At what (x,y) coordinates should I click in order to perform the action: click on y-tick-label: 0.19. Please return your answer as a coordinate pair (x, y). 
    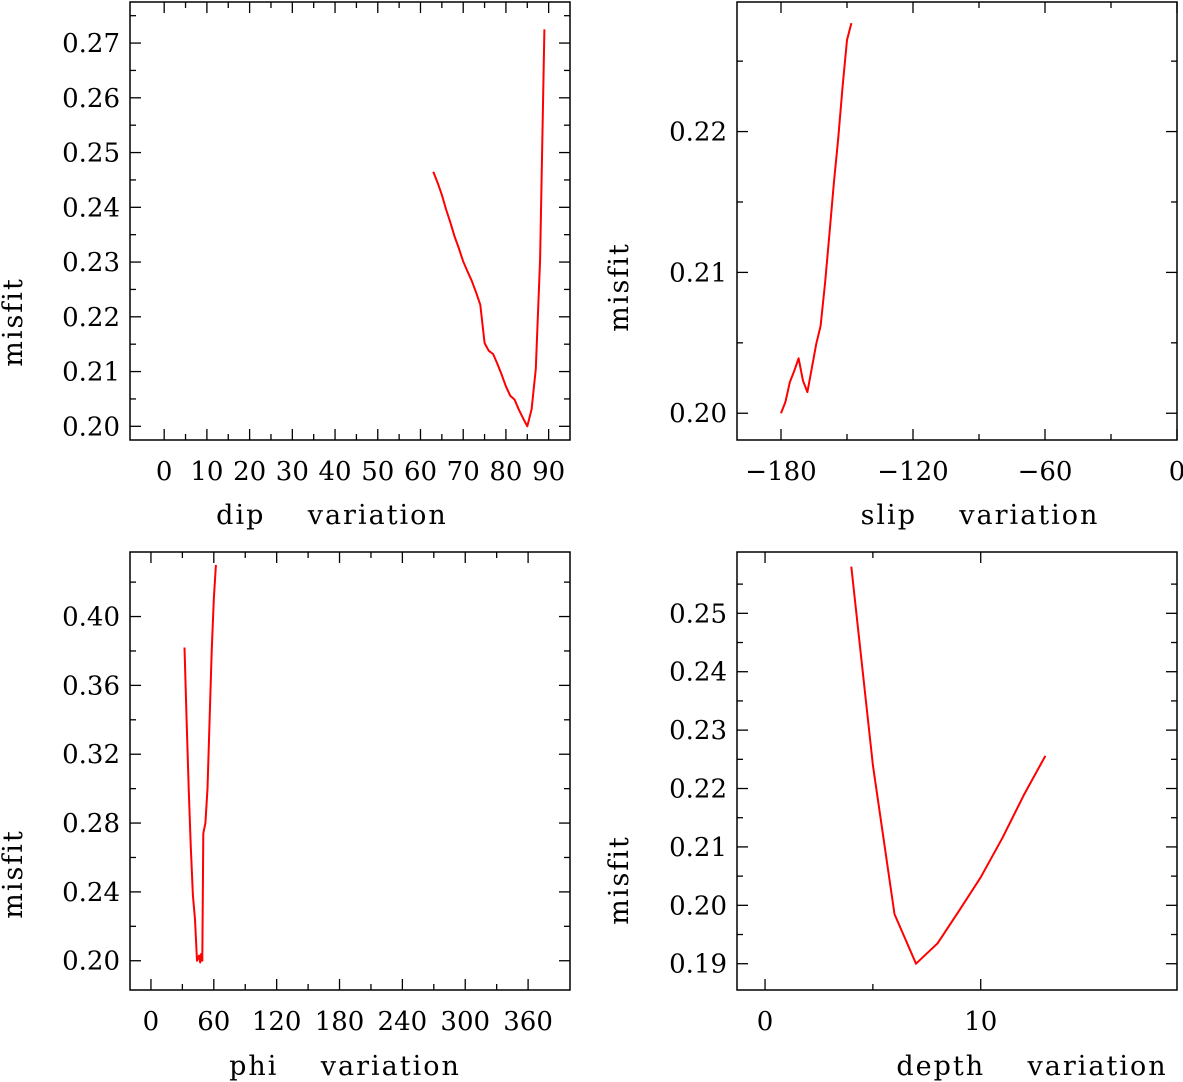
    Looking at the image, I should click on (698, 965).